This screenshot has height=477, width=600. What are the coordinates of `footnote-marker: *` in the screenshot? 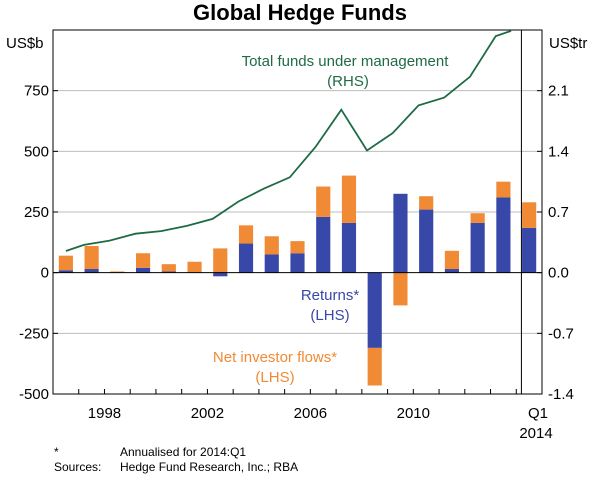 It's located at (56, 452).